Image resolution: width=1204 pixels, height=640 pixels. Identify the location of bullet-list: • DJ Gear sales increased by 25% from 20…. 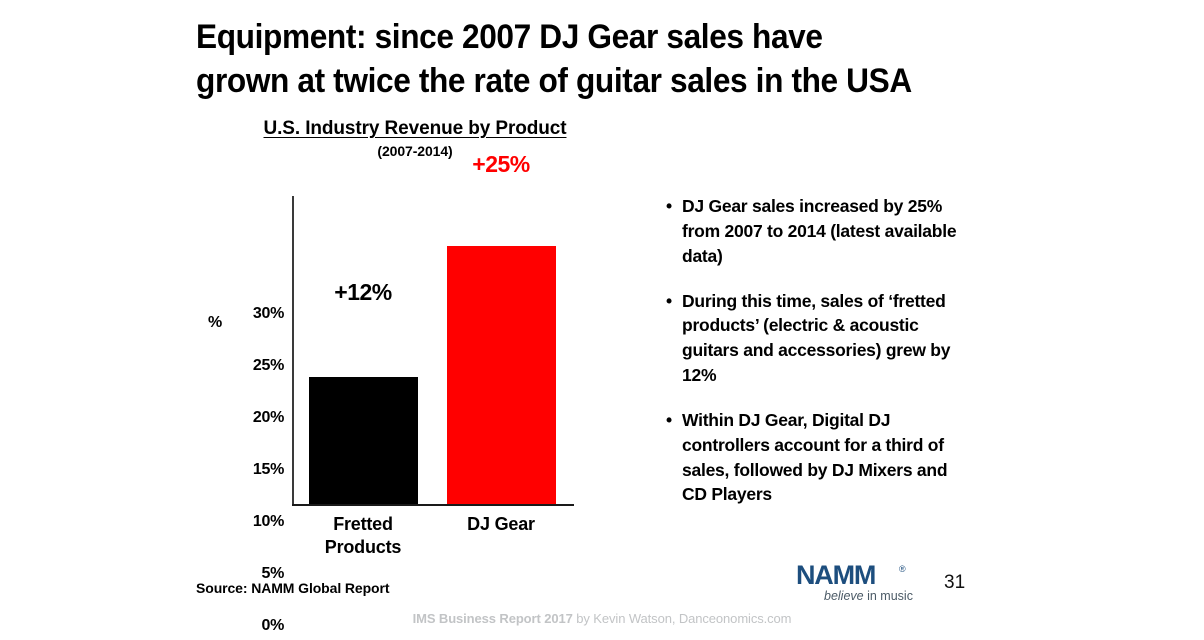
(814, 350).